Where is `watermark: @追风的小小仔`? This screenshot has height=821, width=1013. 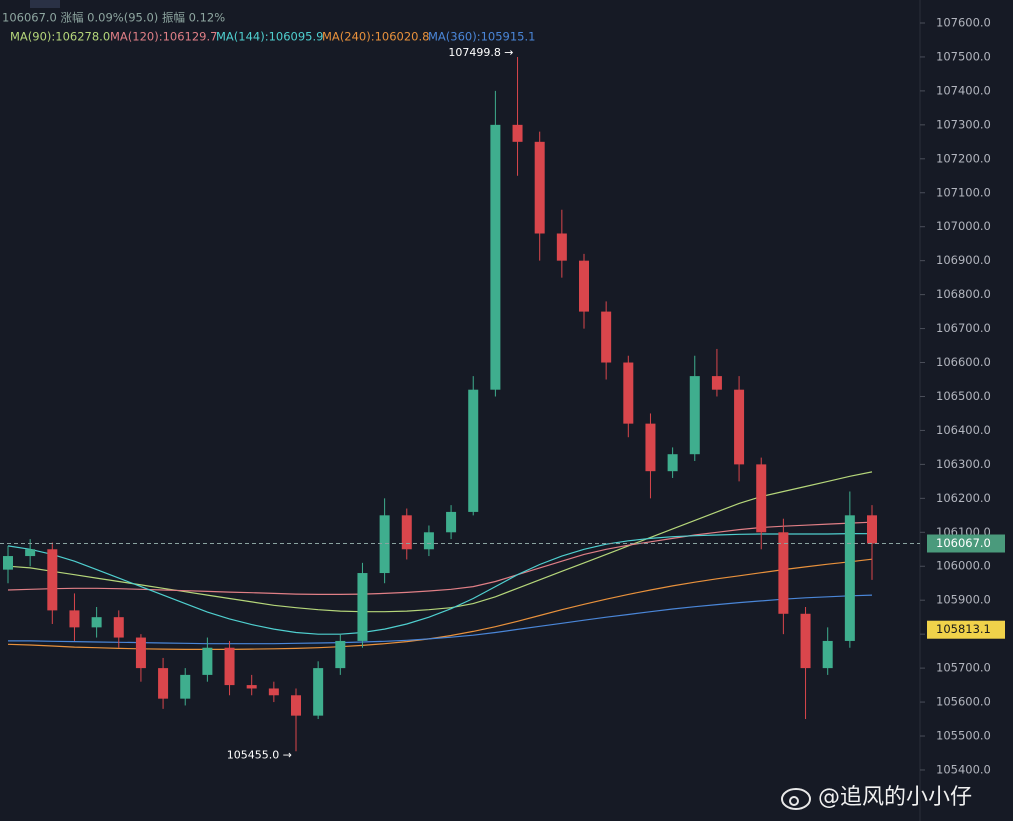 watermark: @追风的小小仔 is located at coordinates (895, 797).